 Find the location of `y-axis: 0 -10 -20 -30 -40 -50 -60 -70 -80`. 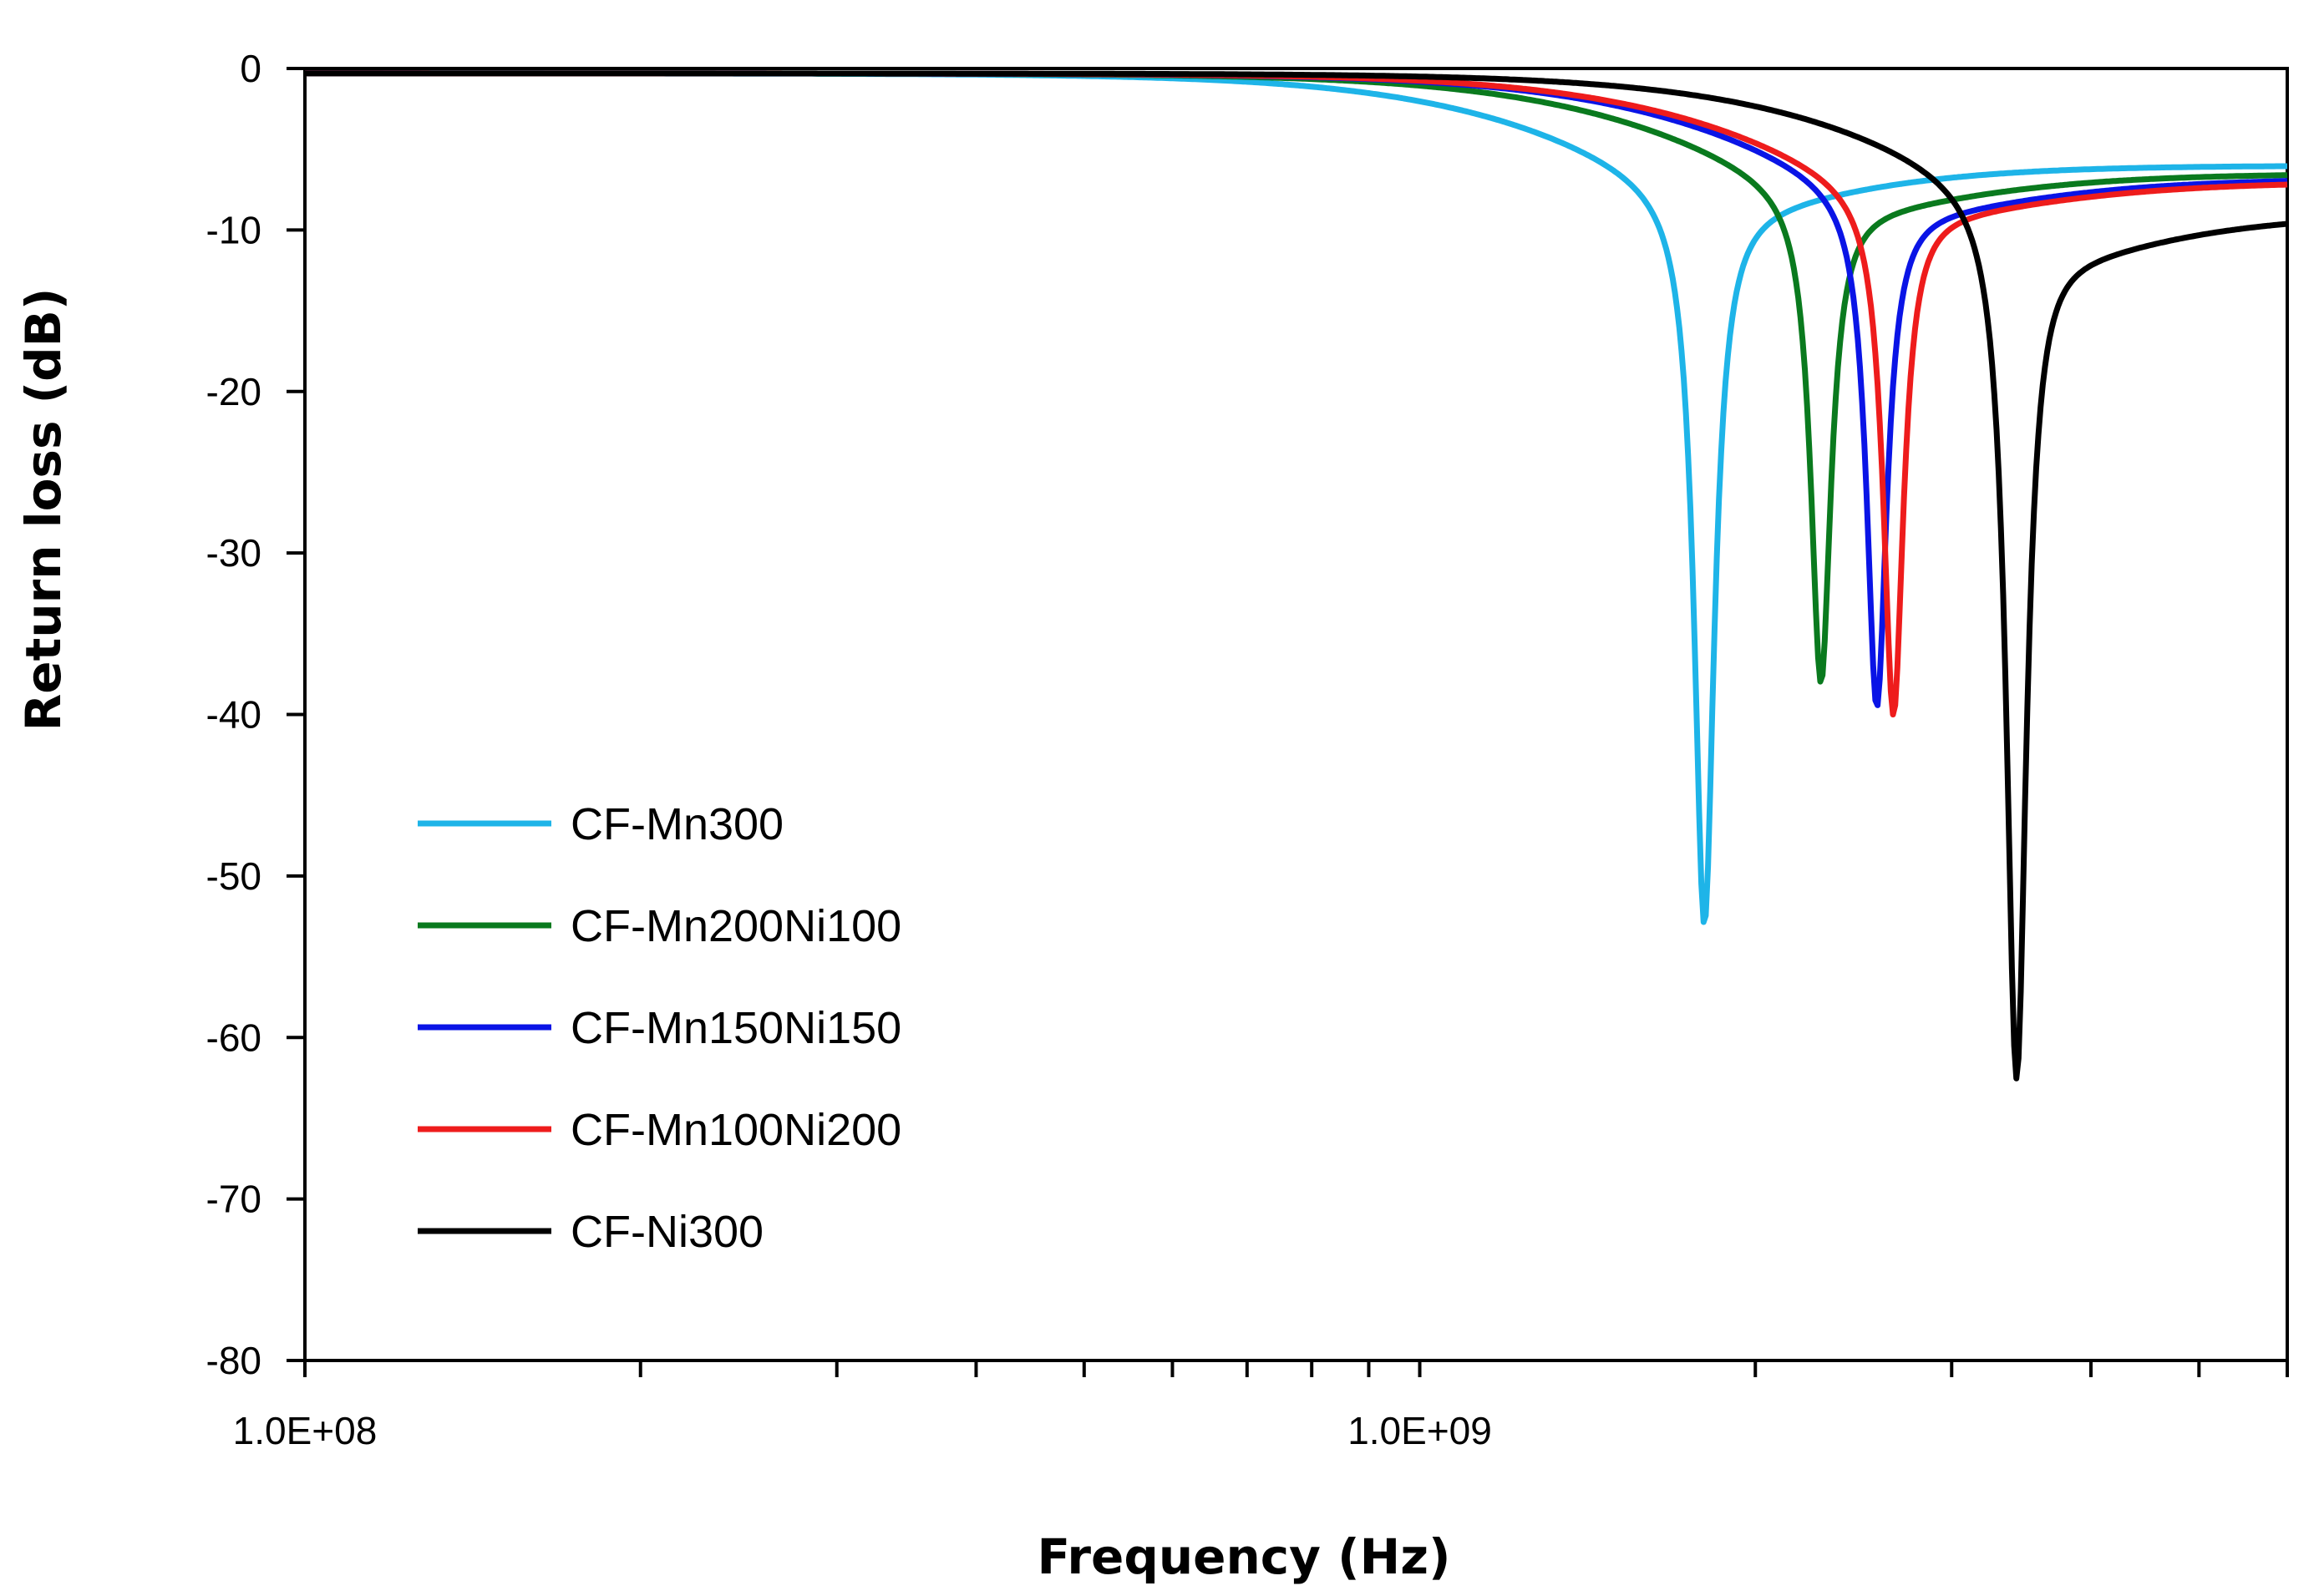

y-axis: 0 -10 -20 -30 -40 -50 -60 -70 -80 is located at coordinates (255, 715).